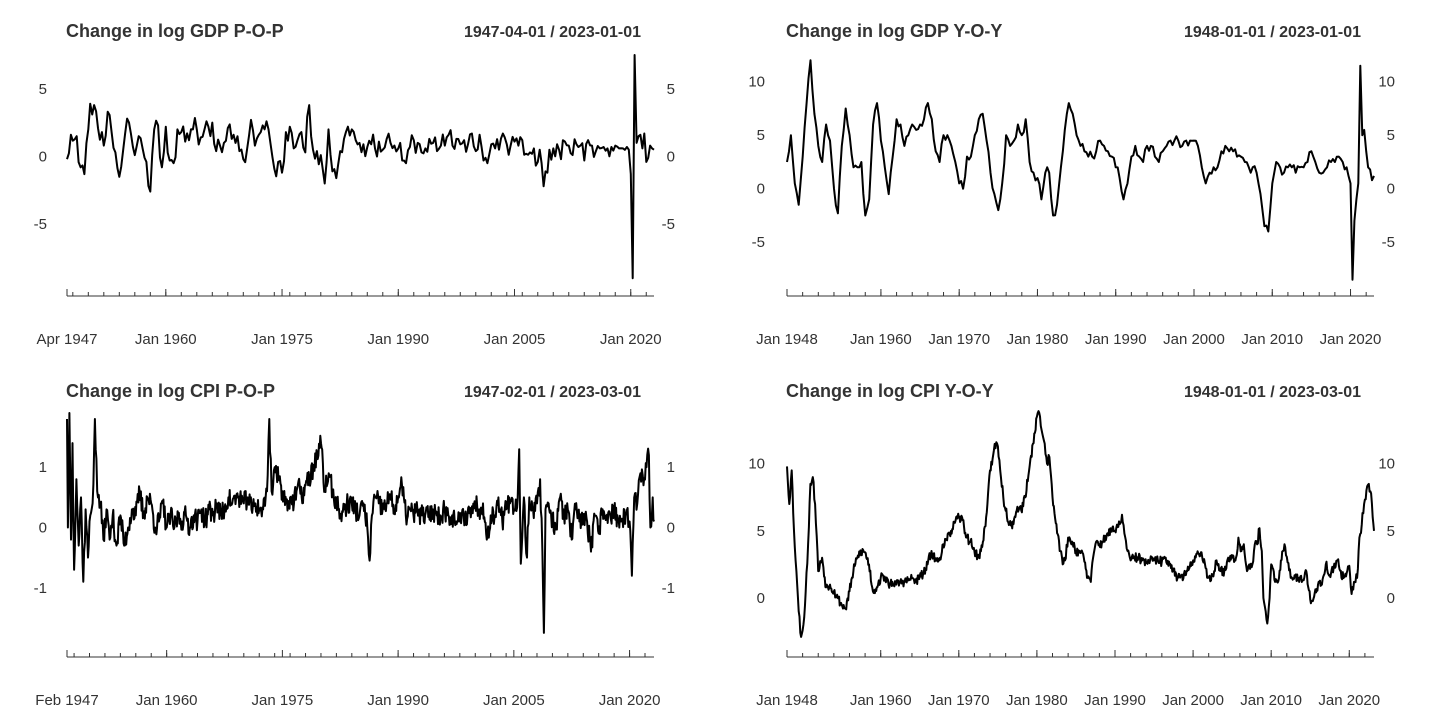 This screenshot has width=1440, height=720. Describe the element at coordinates (43, 467) in the screenshot. I see `y-tick-label-left: 1` at that location.